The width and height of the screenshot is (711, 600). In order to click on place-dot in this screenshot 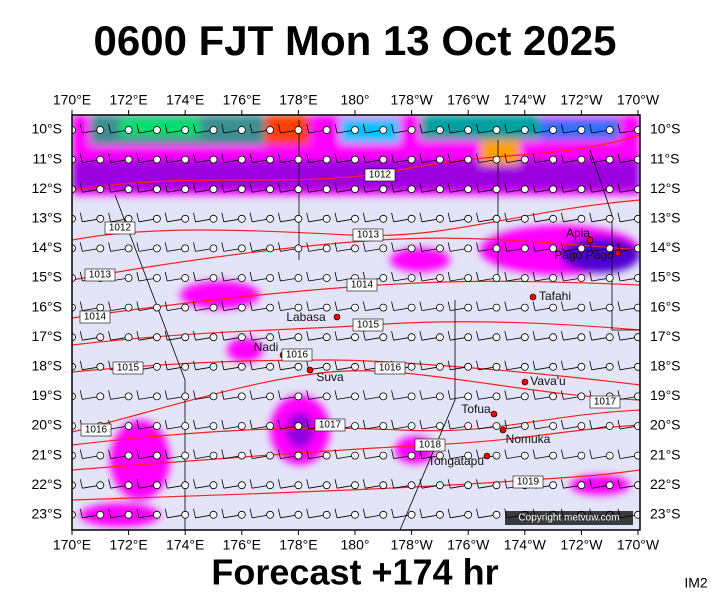, I will do `click(533, 297)`.